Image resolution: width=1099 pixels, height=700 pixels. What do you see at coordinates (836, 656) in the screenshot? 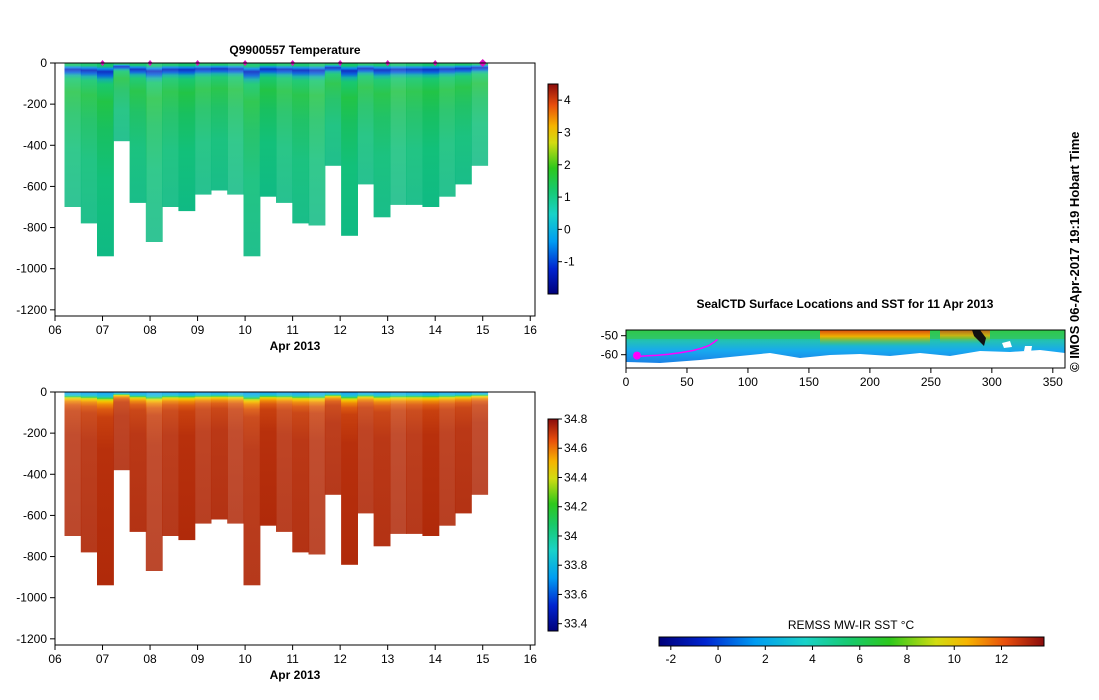
I see `sst-colorbar-ticks: -2 0 2 4 6 8 10 12` at bounding box center [836, 656].